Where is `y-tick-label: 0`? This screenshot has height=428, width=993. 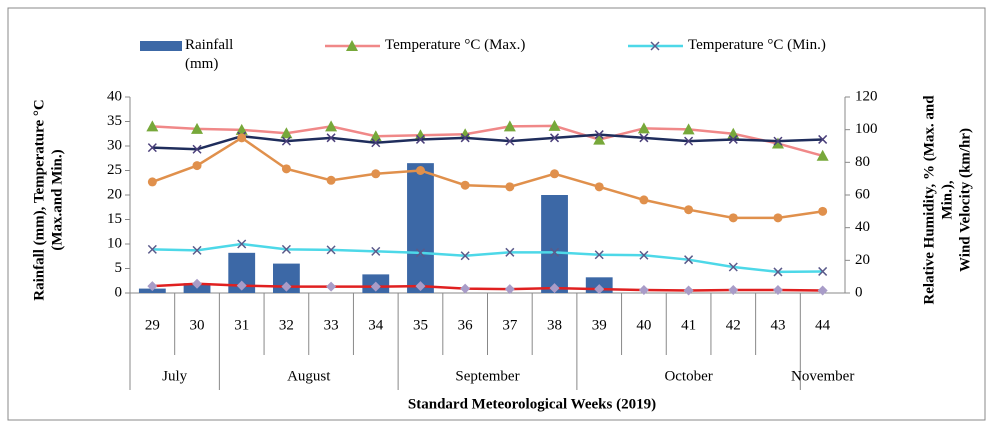 y-tick-label: 0 is located at coordinates (119, 292).